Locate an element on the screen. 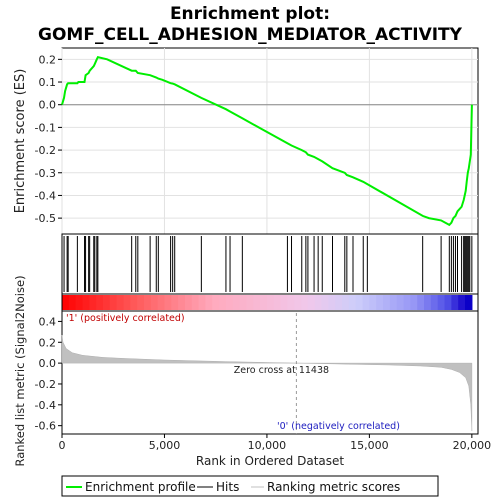 The image size is (500, 500). es-y-axis-label: Enrichment score (ES) is located at coordinates (20, 141).